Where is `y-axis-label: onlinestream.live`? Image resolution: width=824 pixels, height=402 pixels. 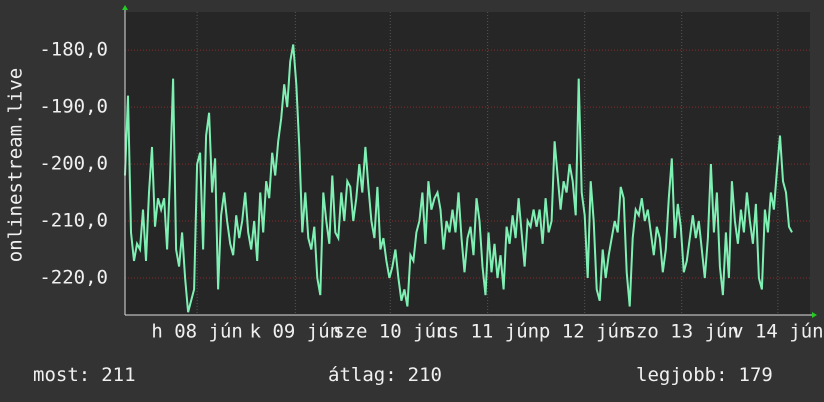
y-axis-label: onlinestream.live is located at coordinates (16, 165).